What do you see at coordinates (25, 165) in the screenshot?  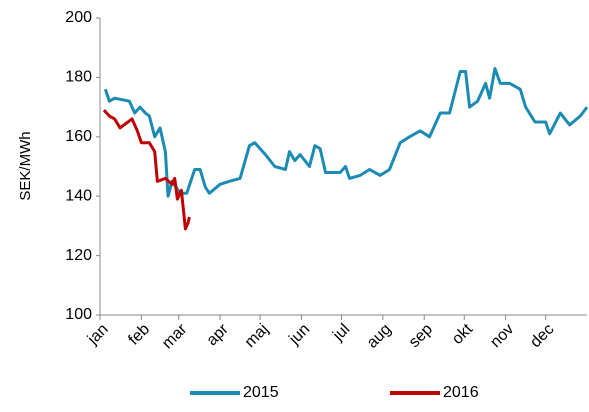 I see `y-axis-label: SEK/MWh` at bounding box center [25, 165].